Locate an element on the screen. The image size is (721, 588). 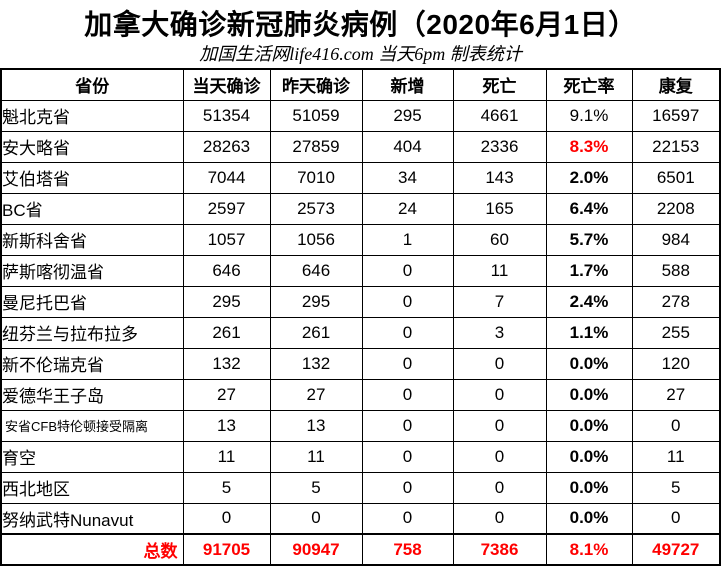
deaths-cell: 3 is located at coordinates (499, 332).